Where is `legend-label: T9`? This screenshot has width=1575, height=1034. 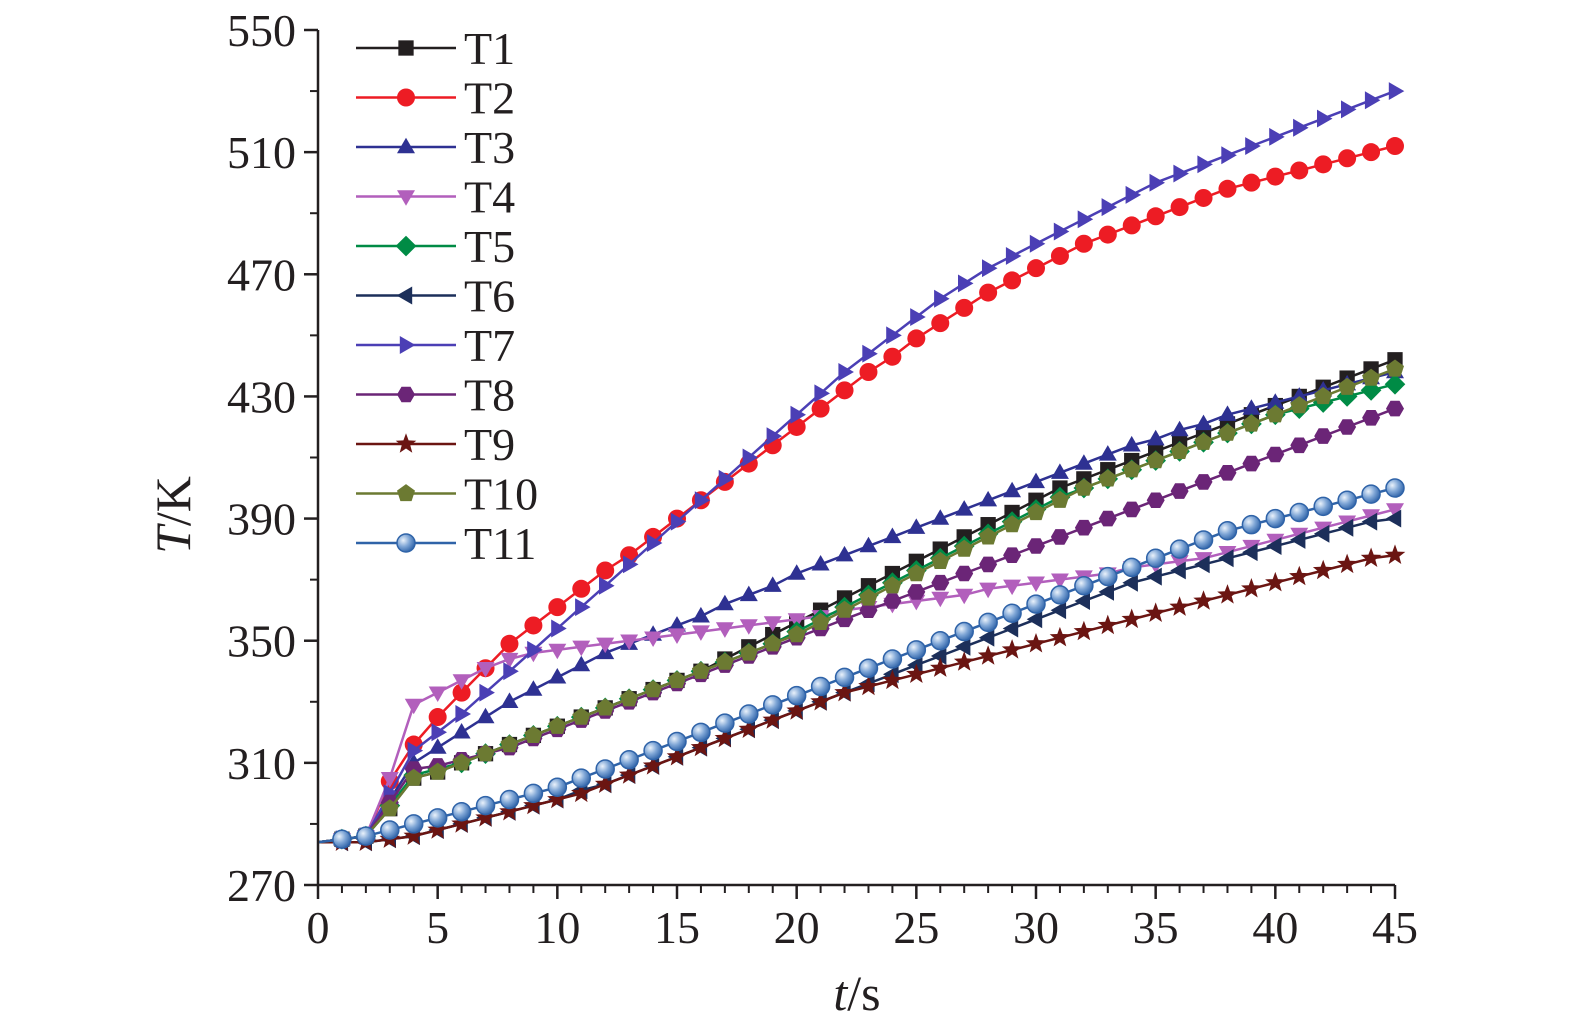 legend-label: T9 is located at coordinates (489, 444).